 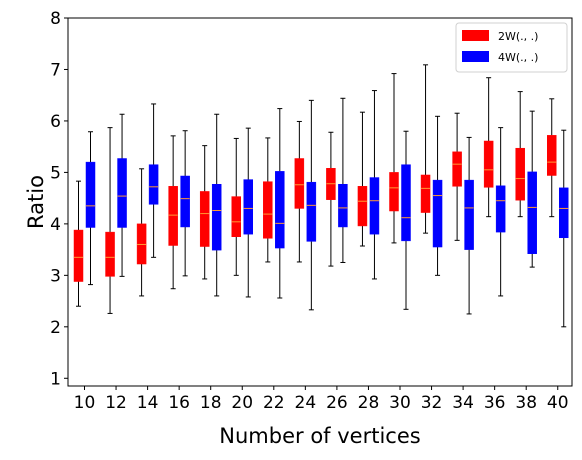 What do you see at coordinates (369, 403) in the screenshot?
I see `x-tick-label: 28` at bounding box center [369, 403].